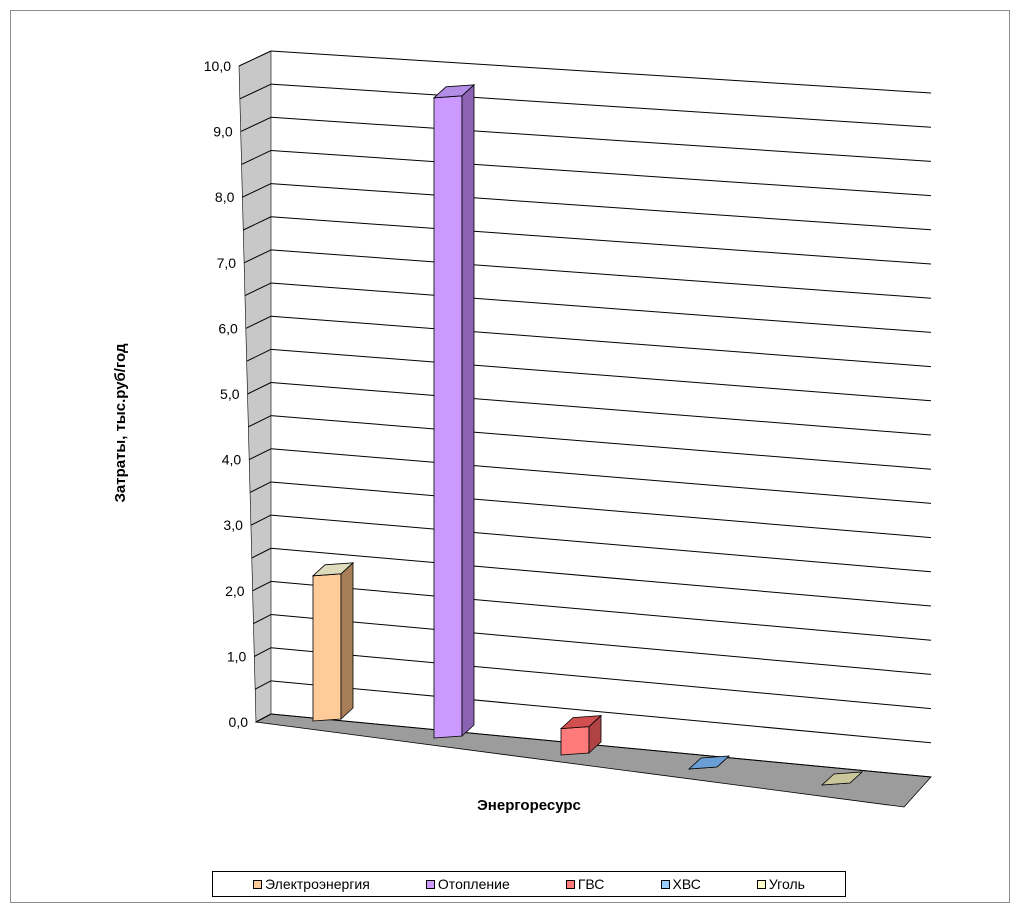  I want to click on legend-label: Электроэнергия, so click(317, 884).